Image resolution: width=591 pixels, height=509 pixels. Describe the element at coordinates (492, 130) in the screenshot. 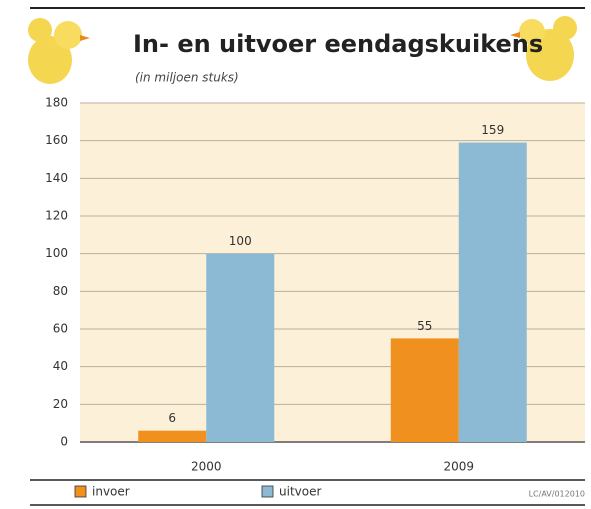

I see `data-label: 159` at that location.